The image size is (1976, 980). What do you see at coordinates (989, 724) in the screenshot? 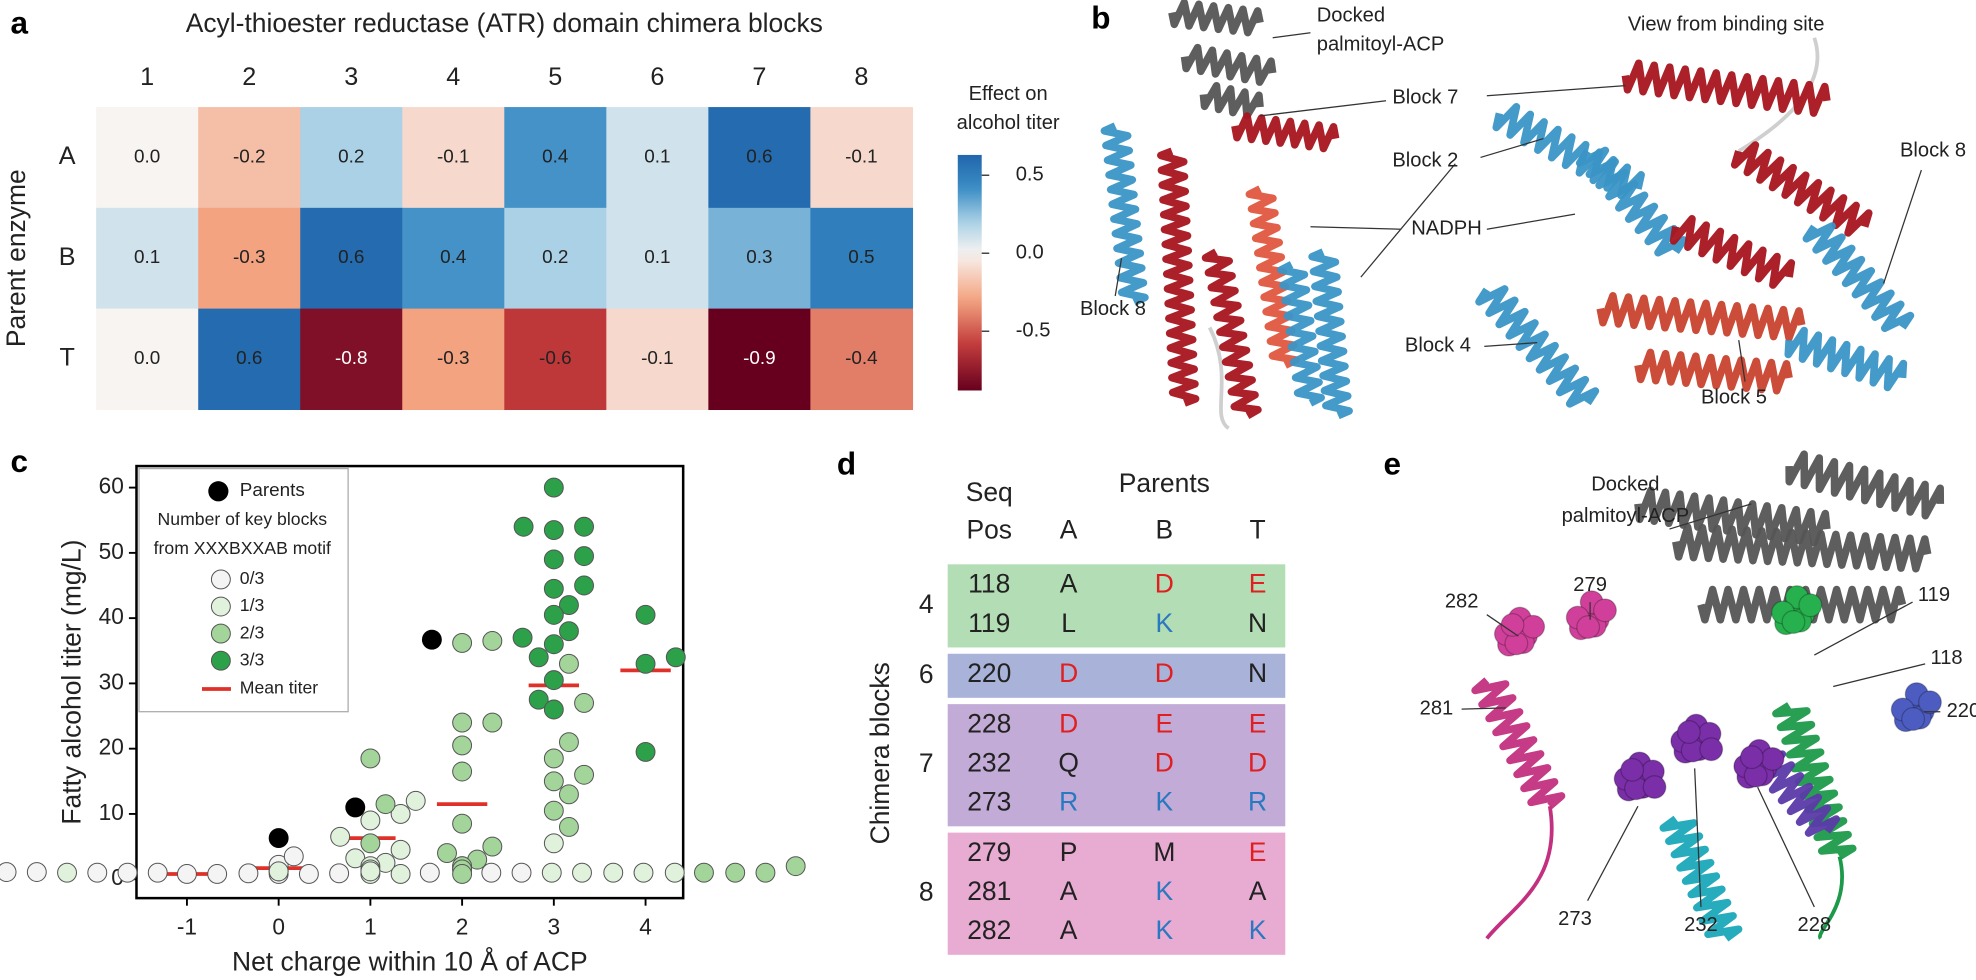
I see `table-cell: 228` at bounding box center [989, 724].